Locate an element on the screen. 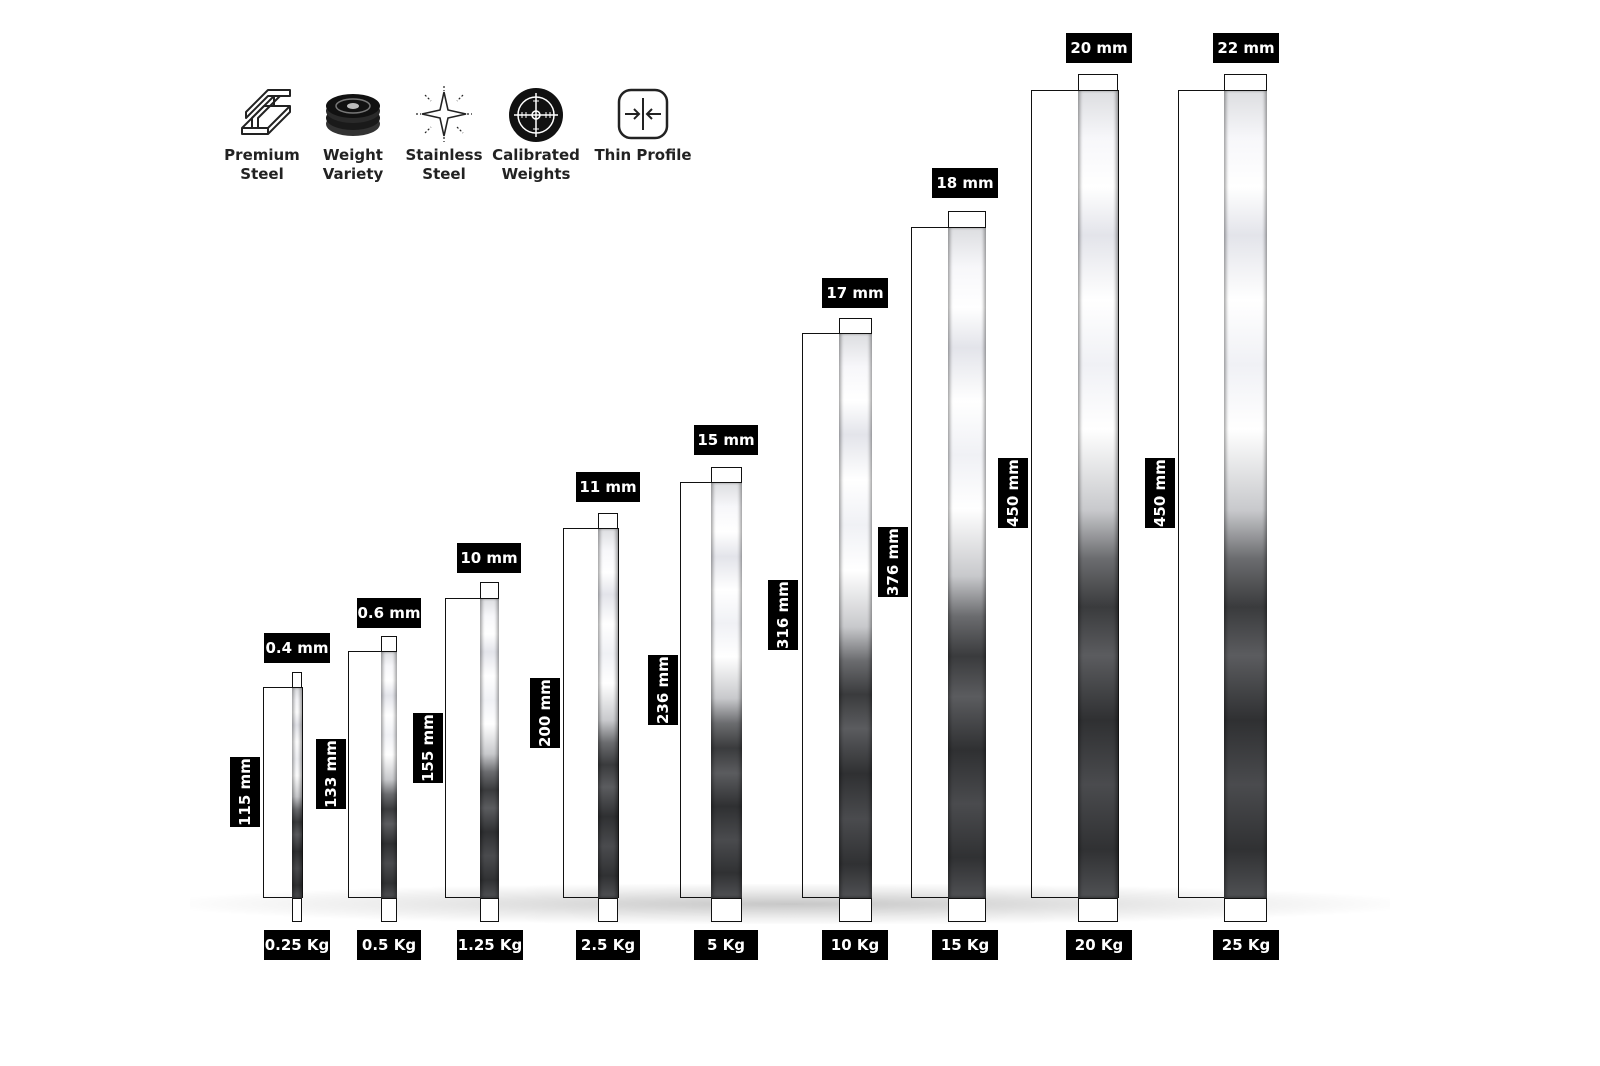 This screenshot has width=1600, height=1066. thickness-label: 11 mm is located at coordinates (608, 487).